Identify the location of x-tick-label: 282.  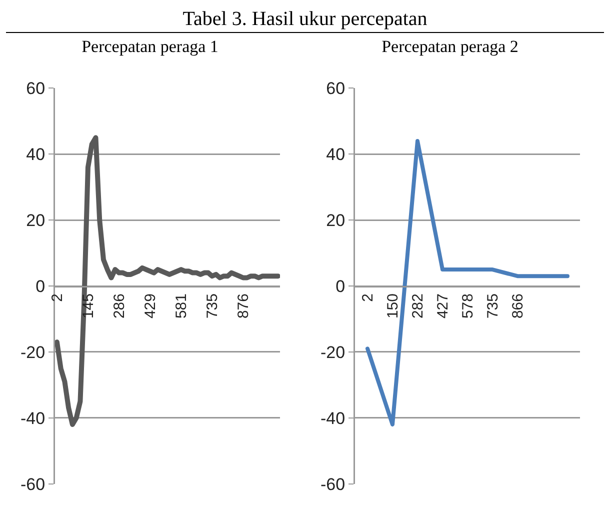
(417, 306).